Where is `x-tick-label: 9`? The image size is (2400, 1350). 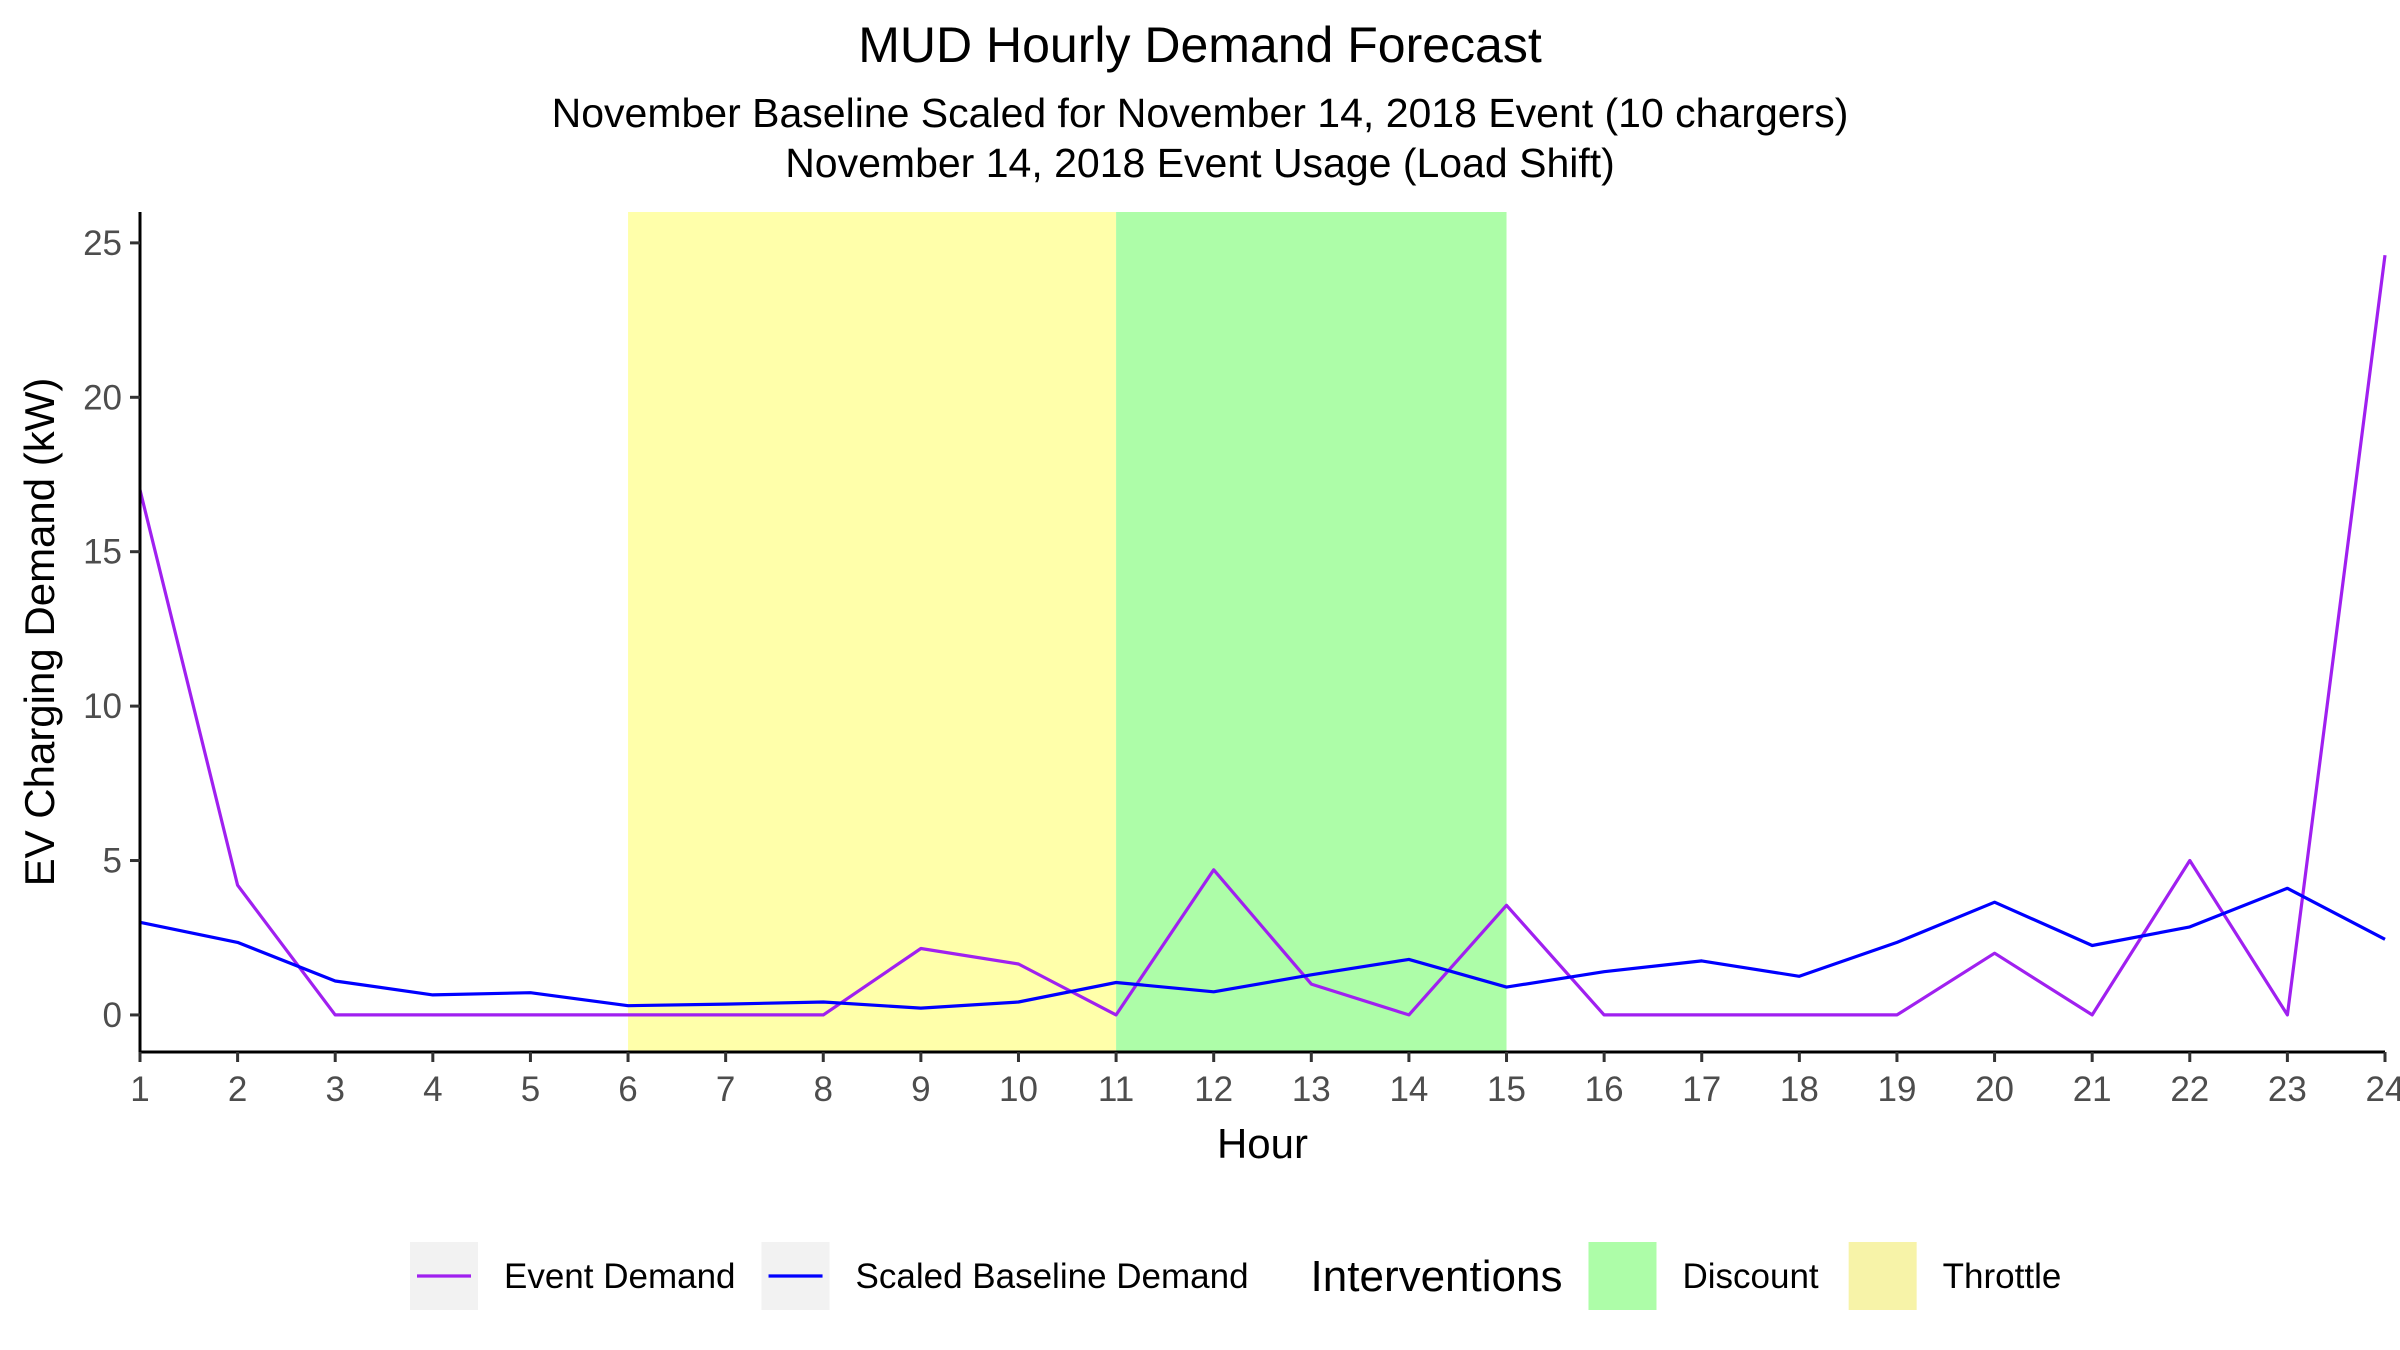 x-tick-label: 9 is located at coordinates (920, 1089).